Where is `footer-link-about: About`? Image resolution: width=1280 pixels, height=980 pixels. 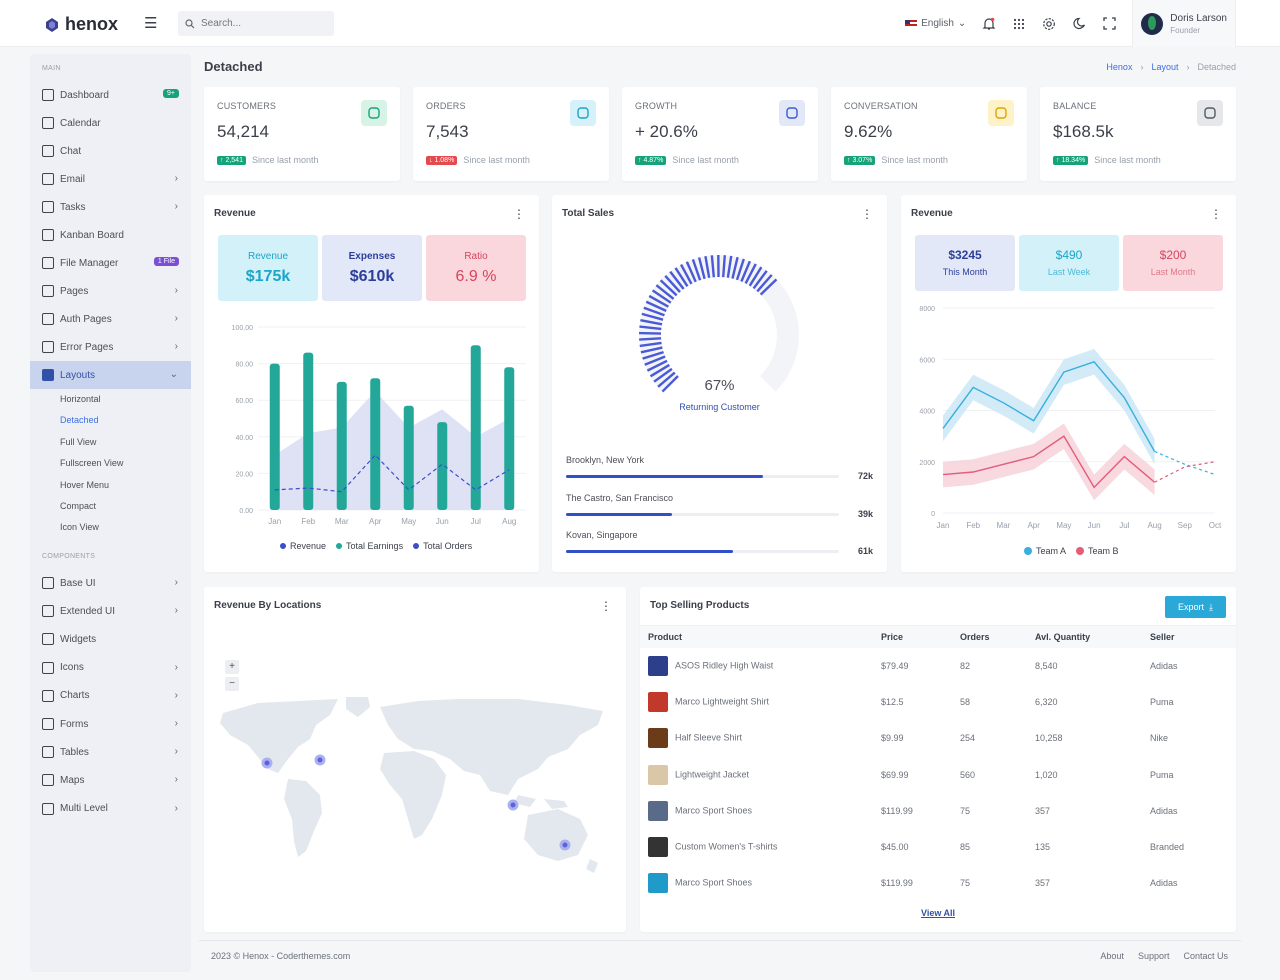
footer-link-about: About is located at coordinates (1112, 956).